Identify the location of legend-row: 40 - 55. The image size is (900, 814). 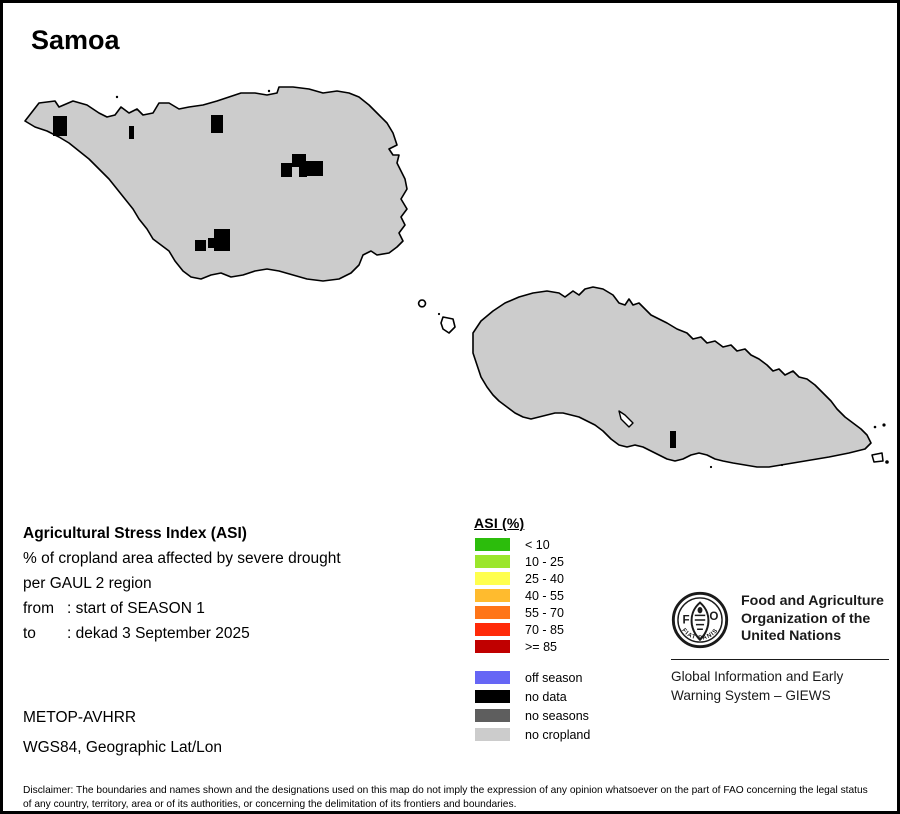
(530, 595).